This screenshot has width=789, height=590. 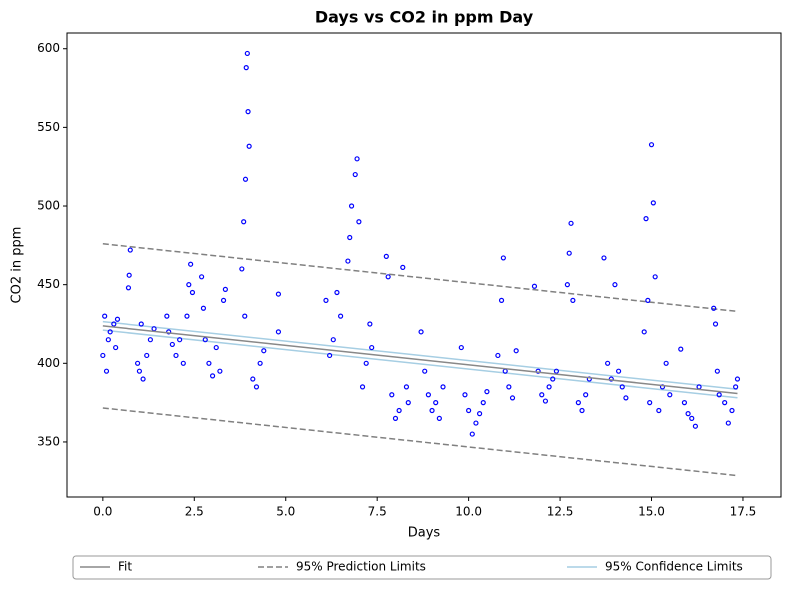 I want to click on x-tick-label: 12.5, so click(x=560, y=512).